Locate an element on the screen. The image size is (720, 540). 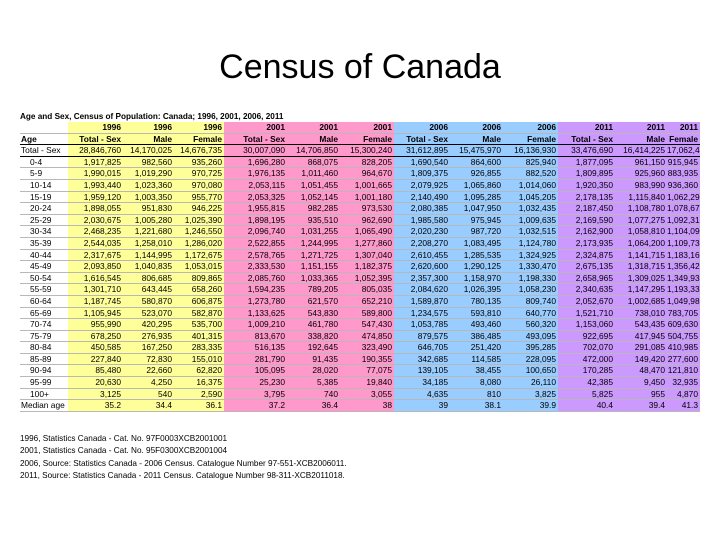
table-cell: 540 is located at coordinates (148, 394).